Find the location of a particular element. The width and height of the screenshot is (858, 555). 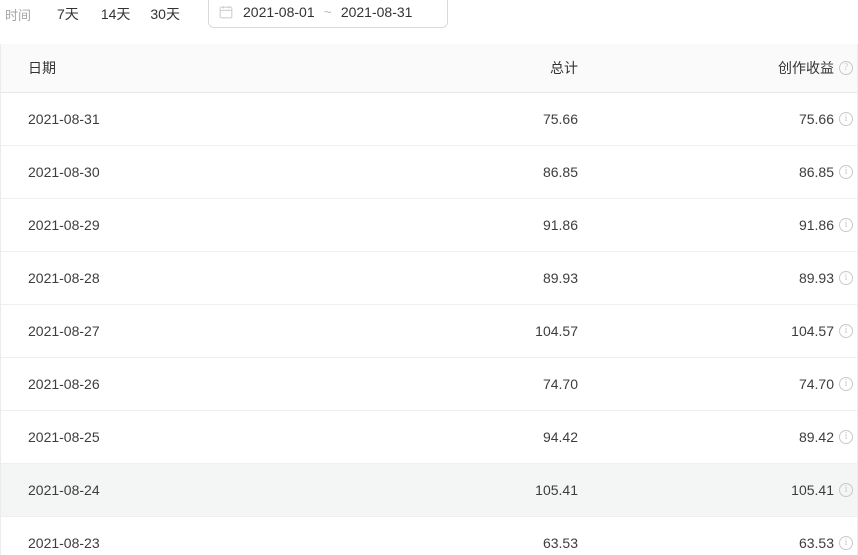

range-button-30d: 30天 is located at coordinates (165, 14).